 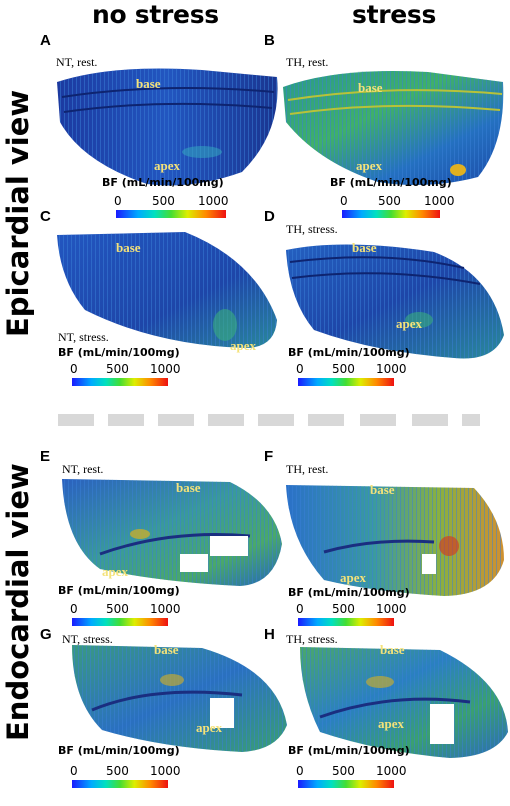 I want to click on panel-label: C, so click(x=45, y=216).